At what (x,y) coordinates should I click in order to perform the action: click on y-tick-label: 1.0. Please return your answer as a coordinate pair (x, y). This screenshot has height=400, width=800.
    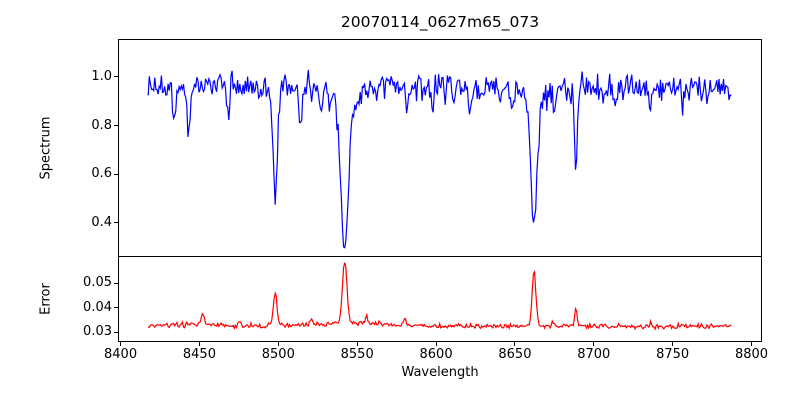
    Looking at the image, I should click on (101, 76).